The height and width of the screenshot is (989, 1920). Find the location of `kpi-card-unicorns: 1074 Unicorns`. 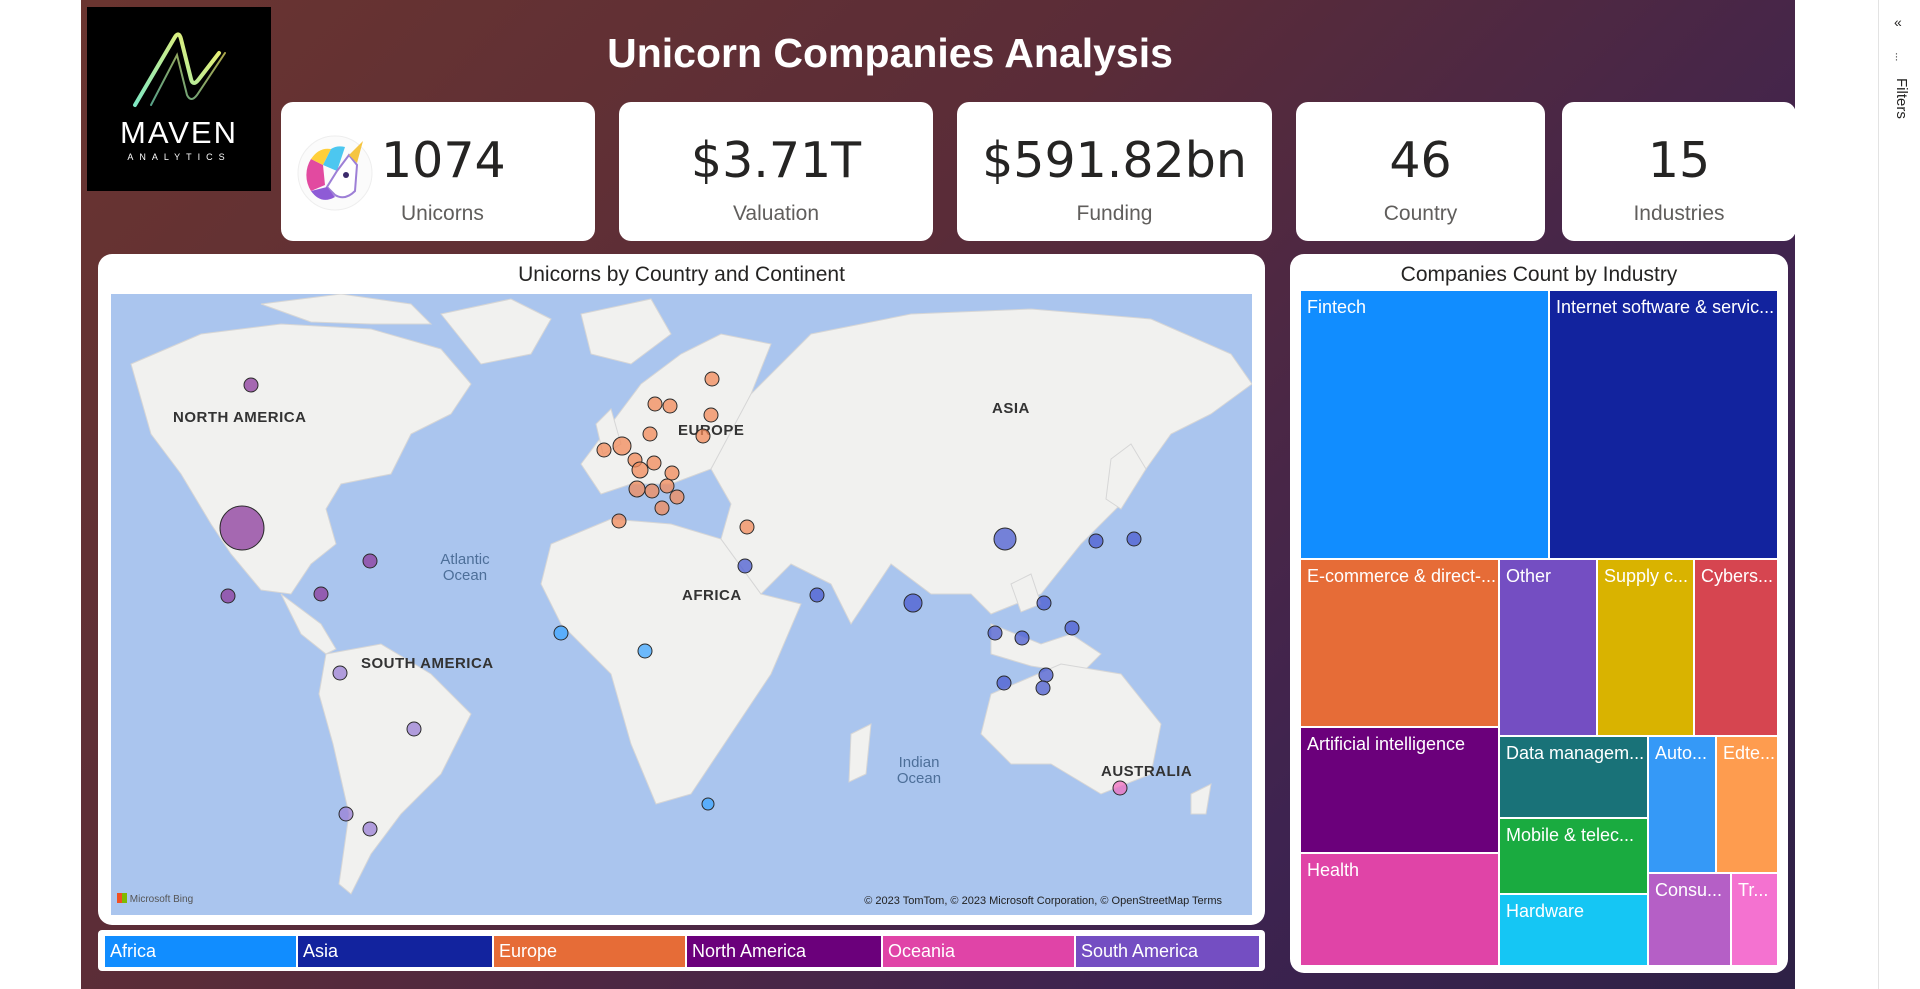

kpi-card-unicorns: 1074 Unicorns is located at coordinates (438, 171).